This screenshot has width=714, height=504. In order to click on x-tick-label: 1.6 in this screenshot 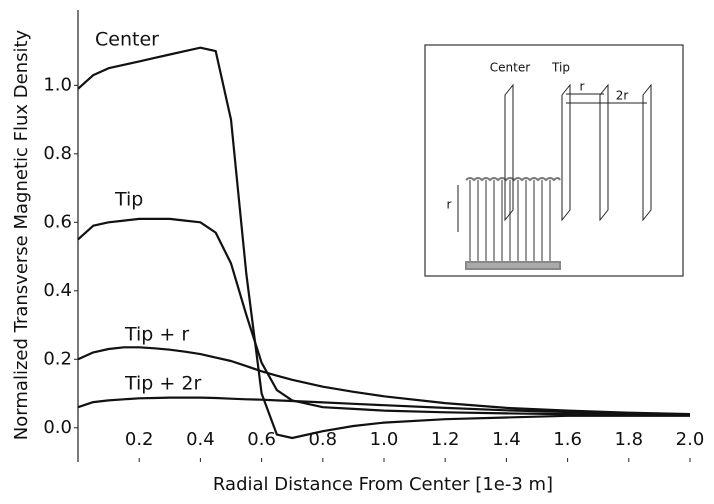, I will do `click(567, 439)`.